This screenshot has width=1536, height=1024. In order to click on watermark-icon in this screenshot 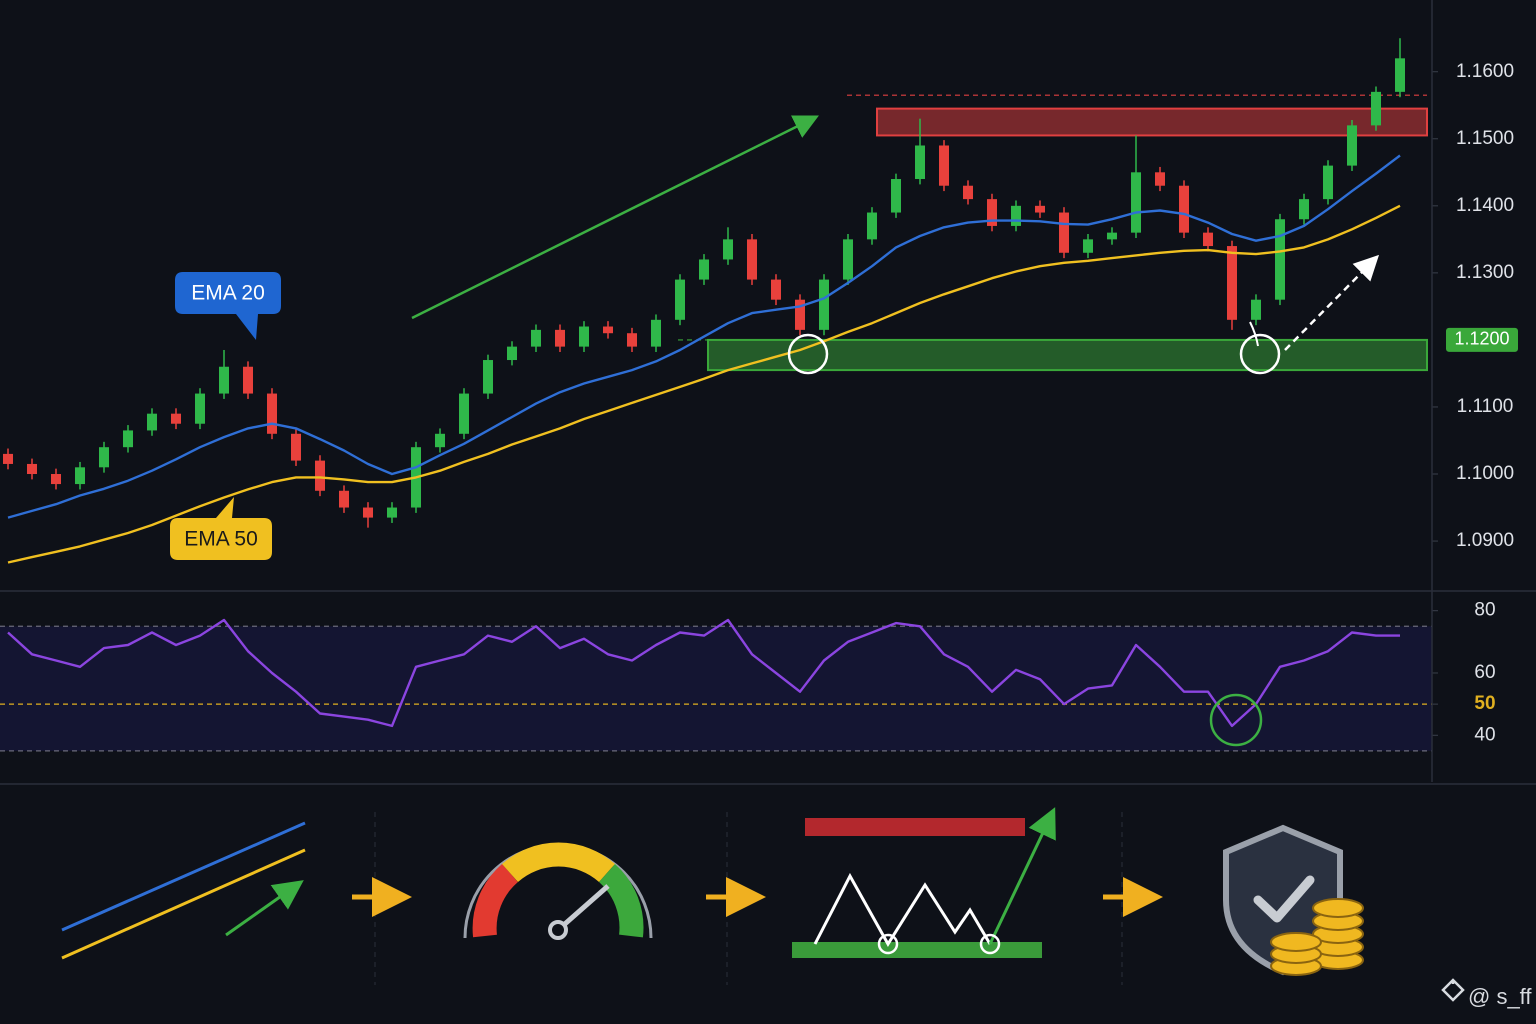, I will do `click(1453, 990)`.